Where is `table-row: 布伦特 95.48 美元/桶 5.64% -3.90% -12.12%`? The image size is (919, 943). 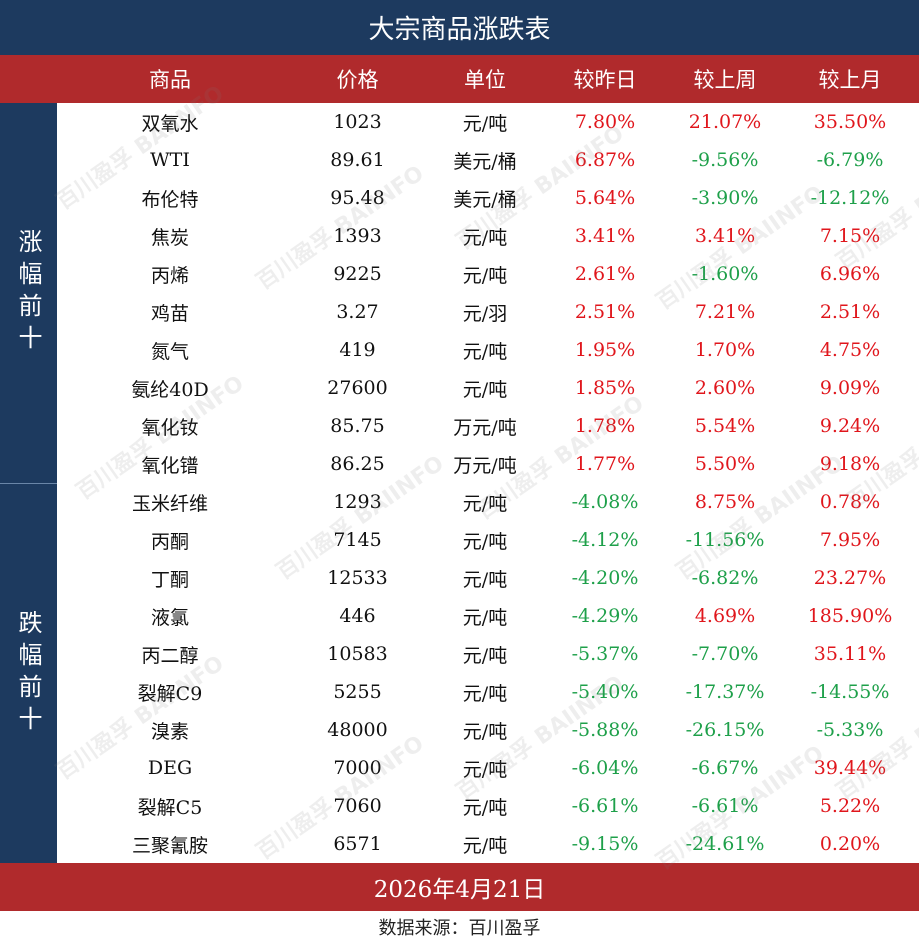 table-row: 布伦特 95.48 美元/桶 5.64% -3.90% -12.12% is located at coordinates (488, 198).